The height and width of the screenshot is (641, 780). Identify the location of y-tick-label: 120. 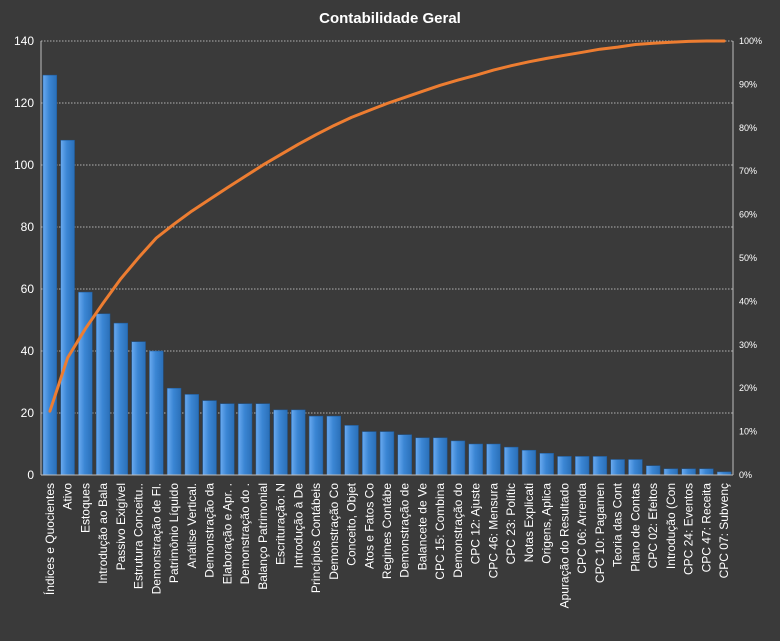
(24, 103).